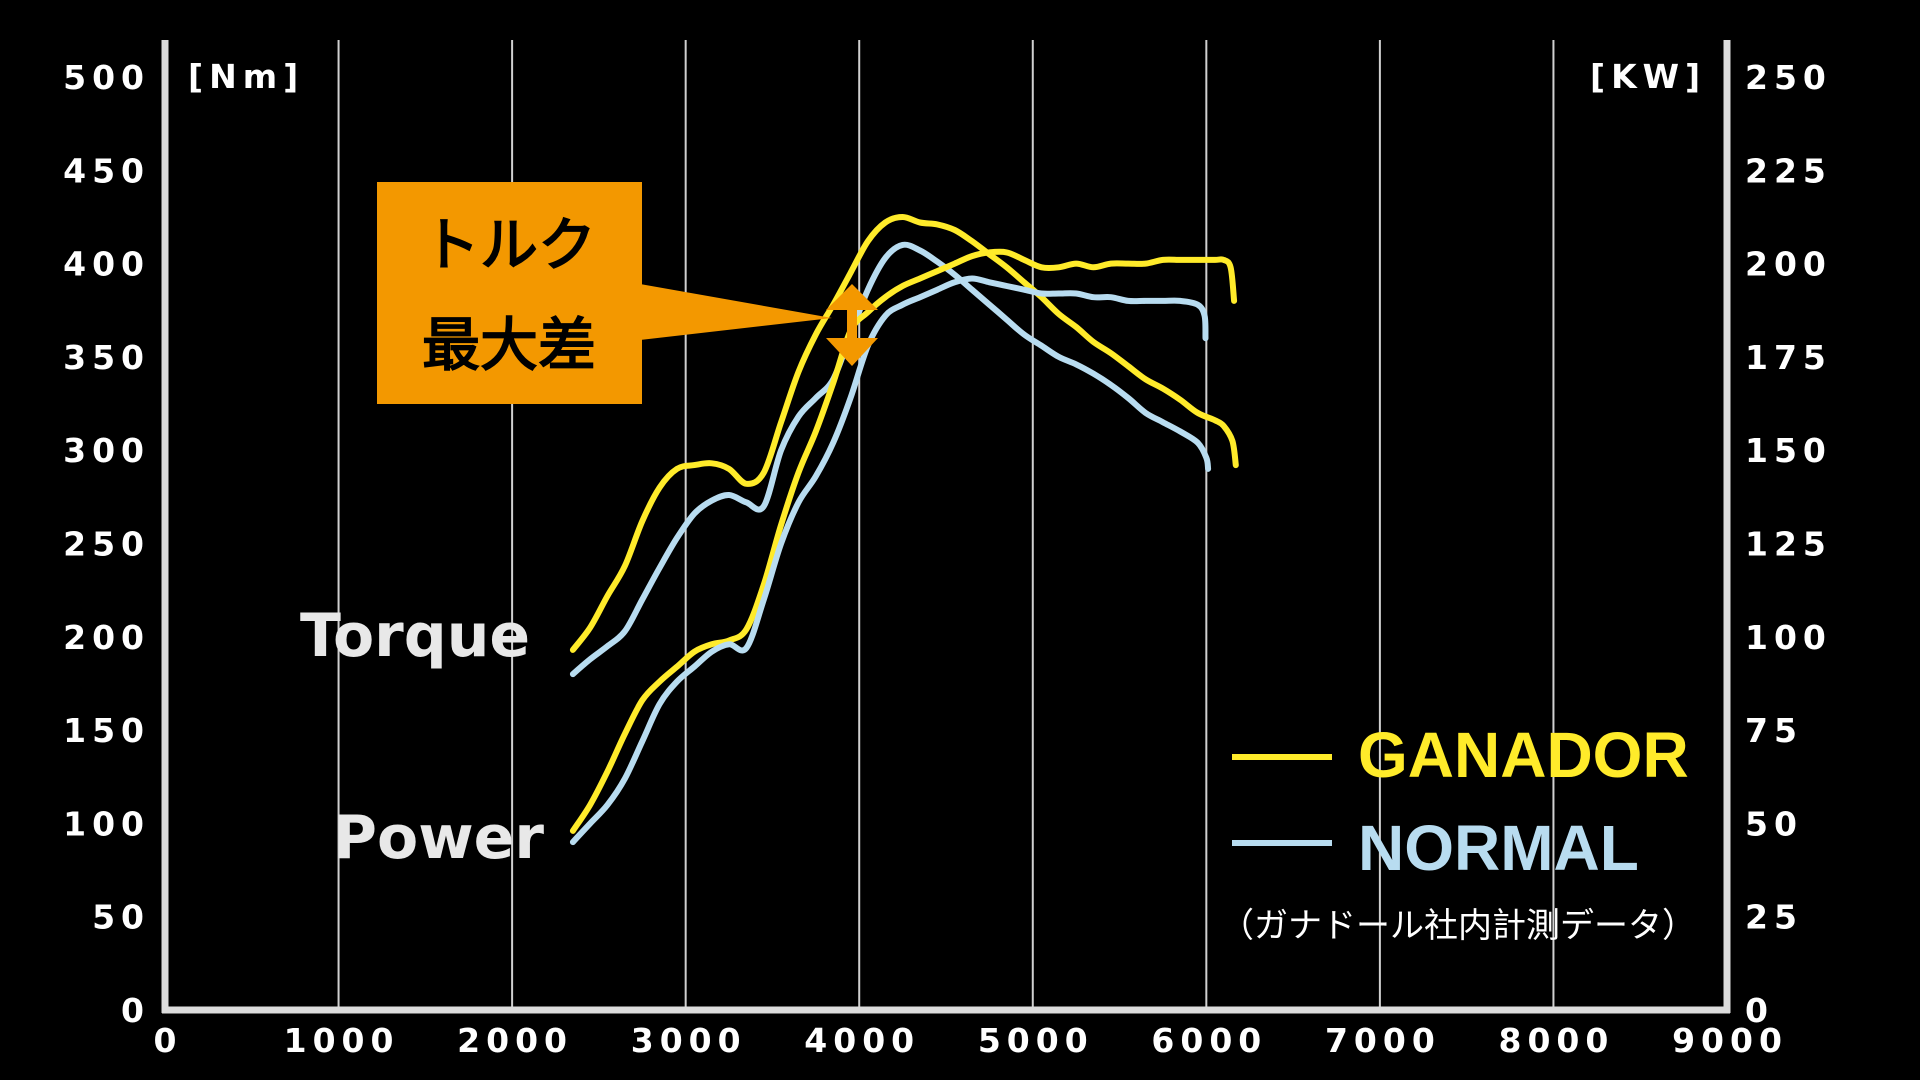 Image resolution: width=1920 pixels, height=1080 pixels. I want to click on right-y-tick-label: 200, so click(1788, 264).